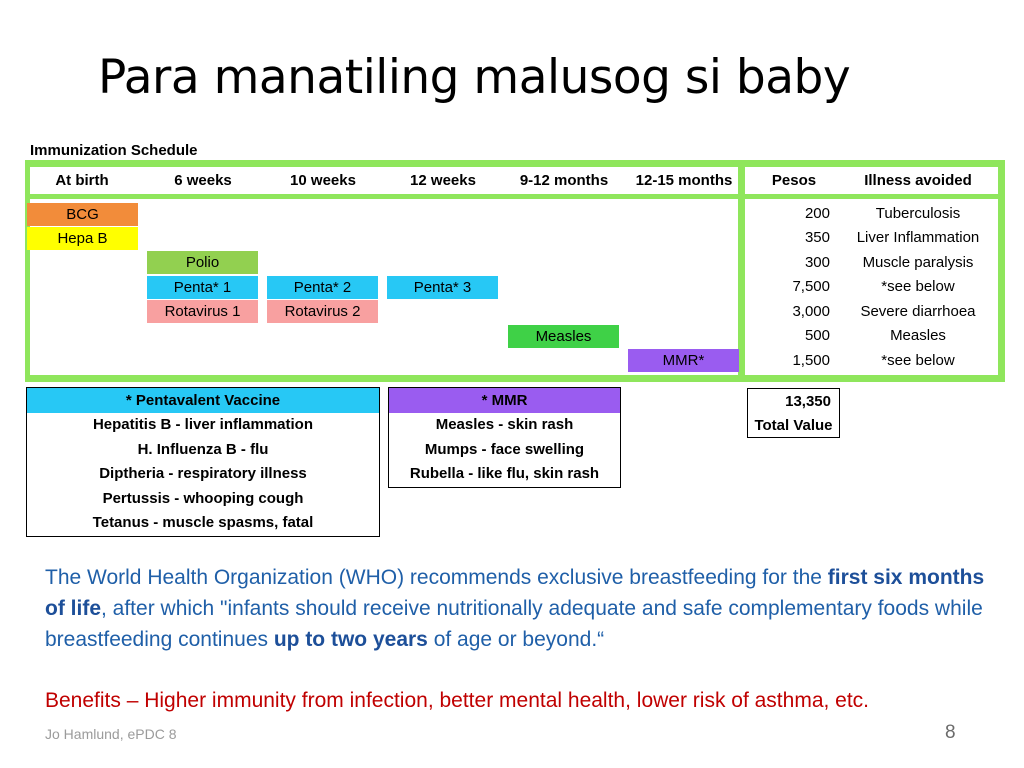 The height and width of the screenshot is (768, 1024). Describe the element at coordinates (114, 150) in the screenshot. I see `schedule-label: Immunization Schedule` at that location.